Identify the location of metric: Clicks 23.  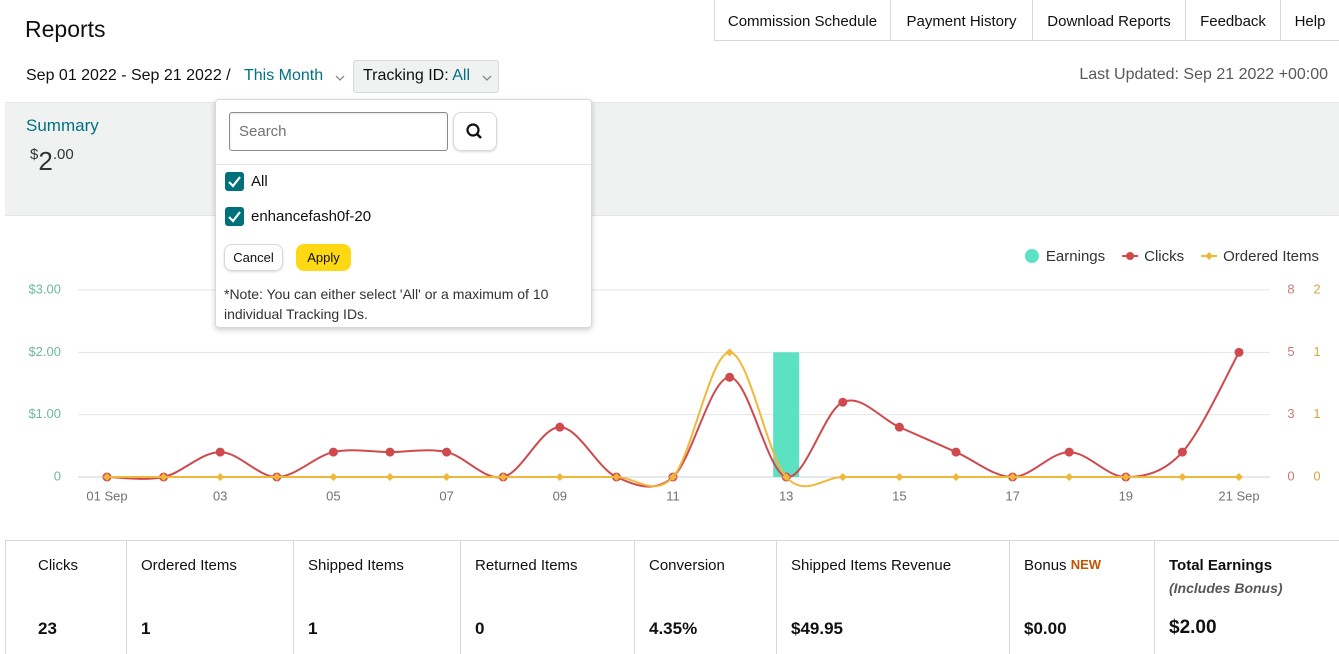
(66, 597).